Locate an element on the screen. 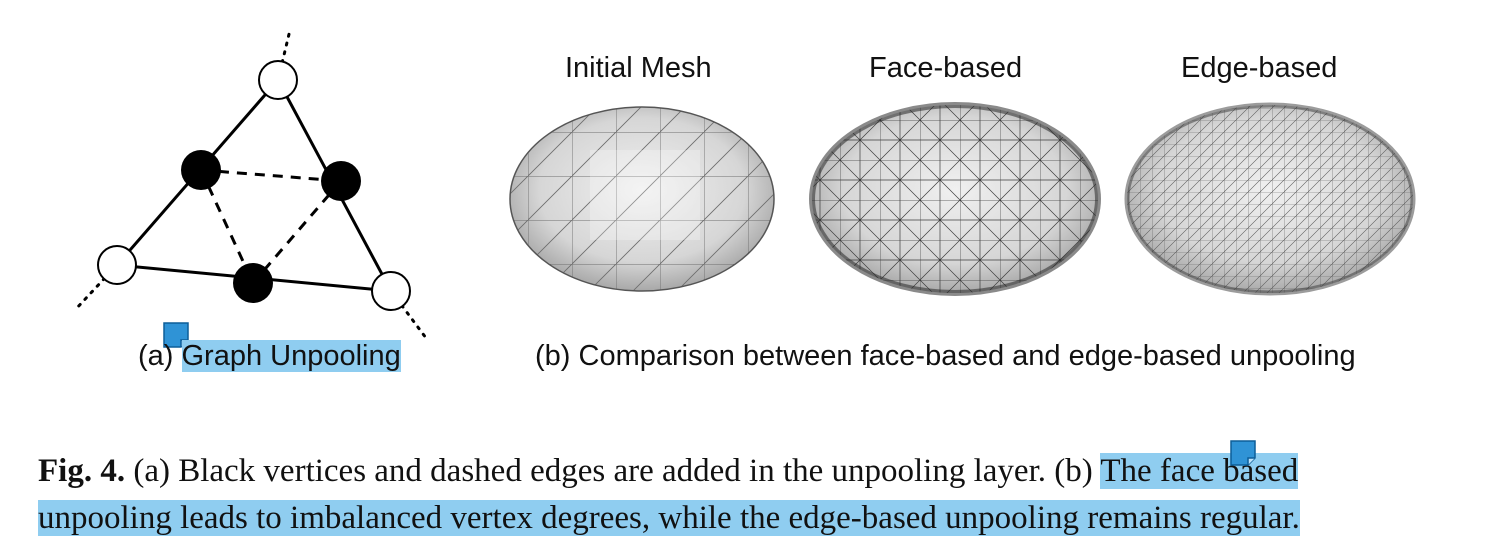 This screenshot has height=557, width=1500. mesh-title-edge-based: Edge-based is located at coordinates (1259, 68).